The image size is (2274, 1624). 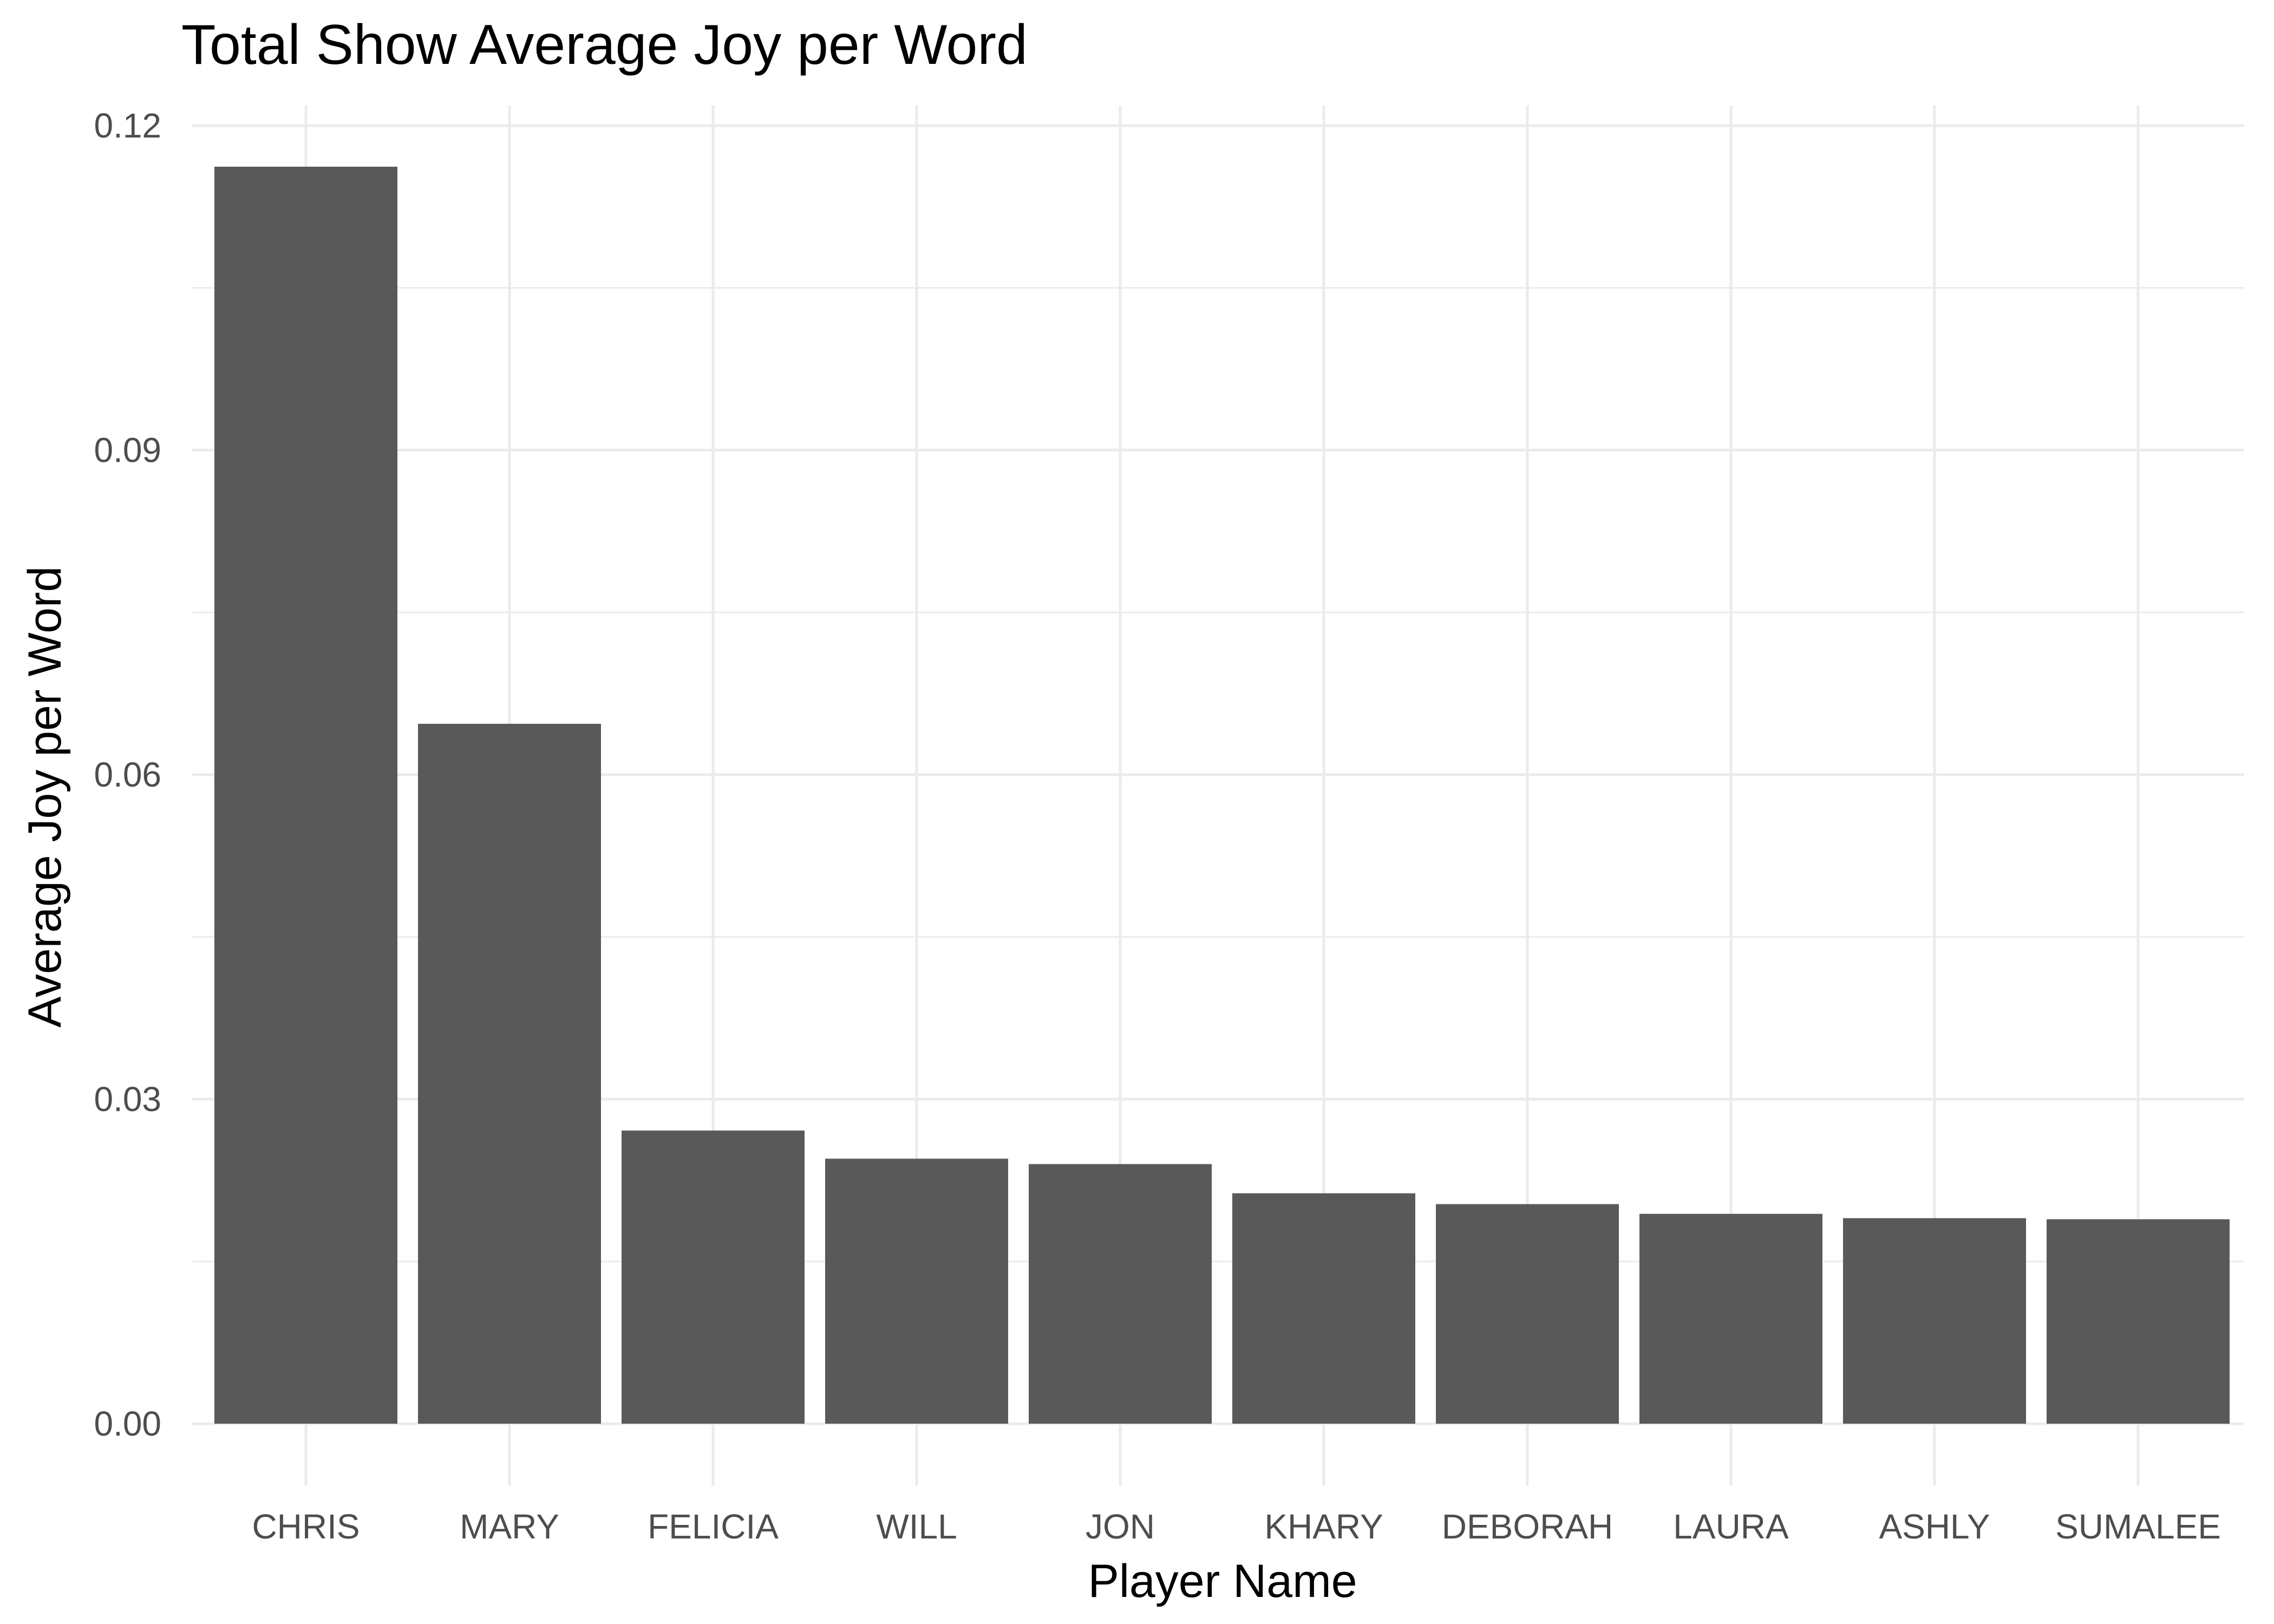 What do you see at coordinates (306, 1526) in the screenshot?
I see `x-tick-label: CHRIS` at bounding box center [306, 1526].